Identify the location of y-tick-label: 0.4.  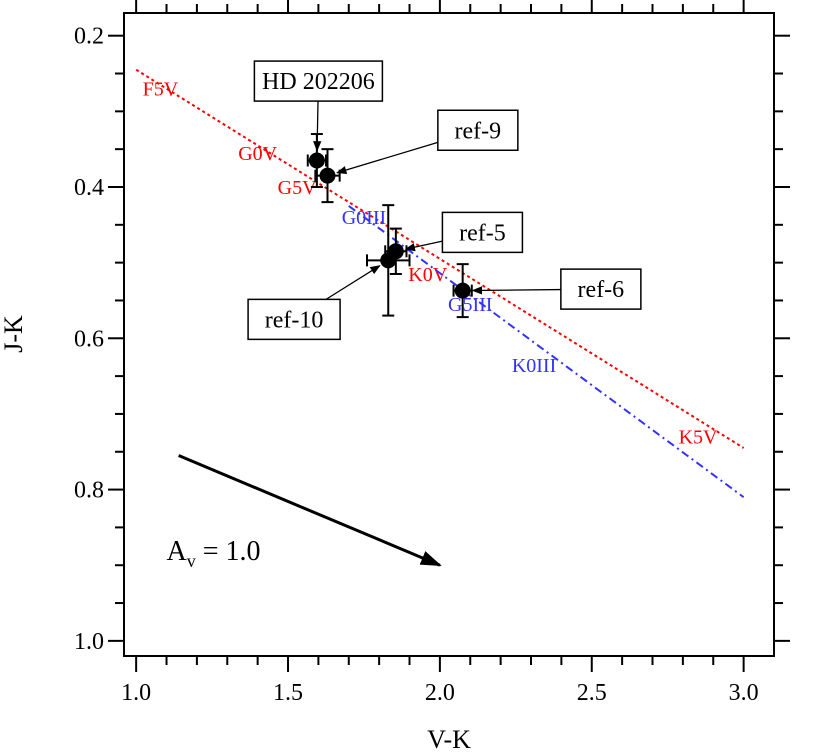
(89, 188).